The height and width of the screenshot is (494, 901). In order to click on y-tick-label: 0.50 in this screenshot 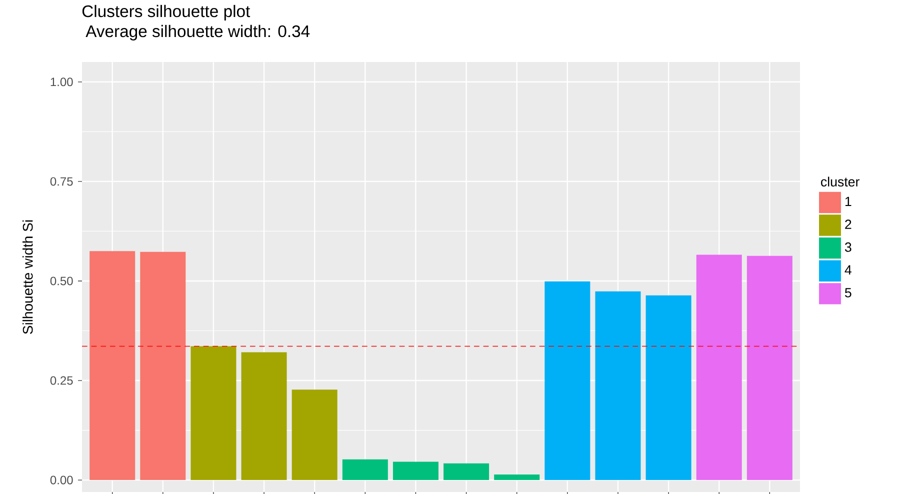, I will do `click(61, 281)`.